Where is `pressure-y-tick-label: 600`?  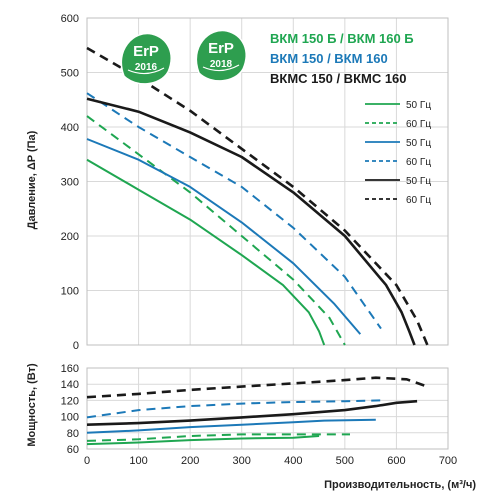
pressure-y-tick-label: 600 is located at coordinates (70, 19).